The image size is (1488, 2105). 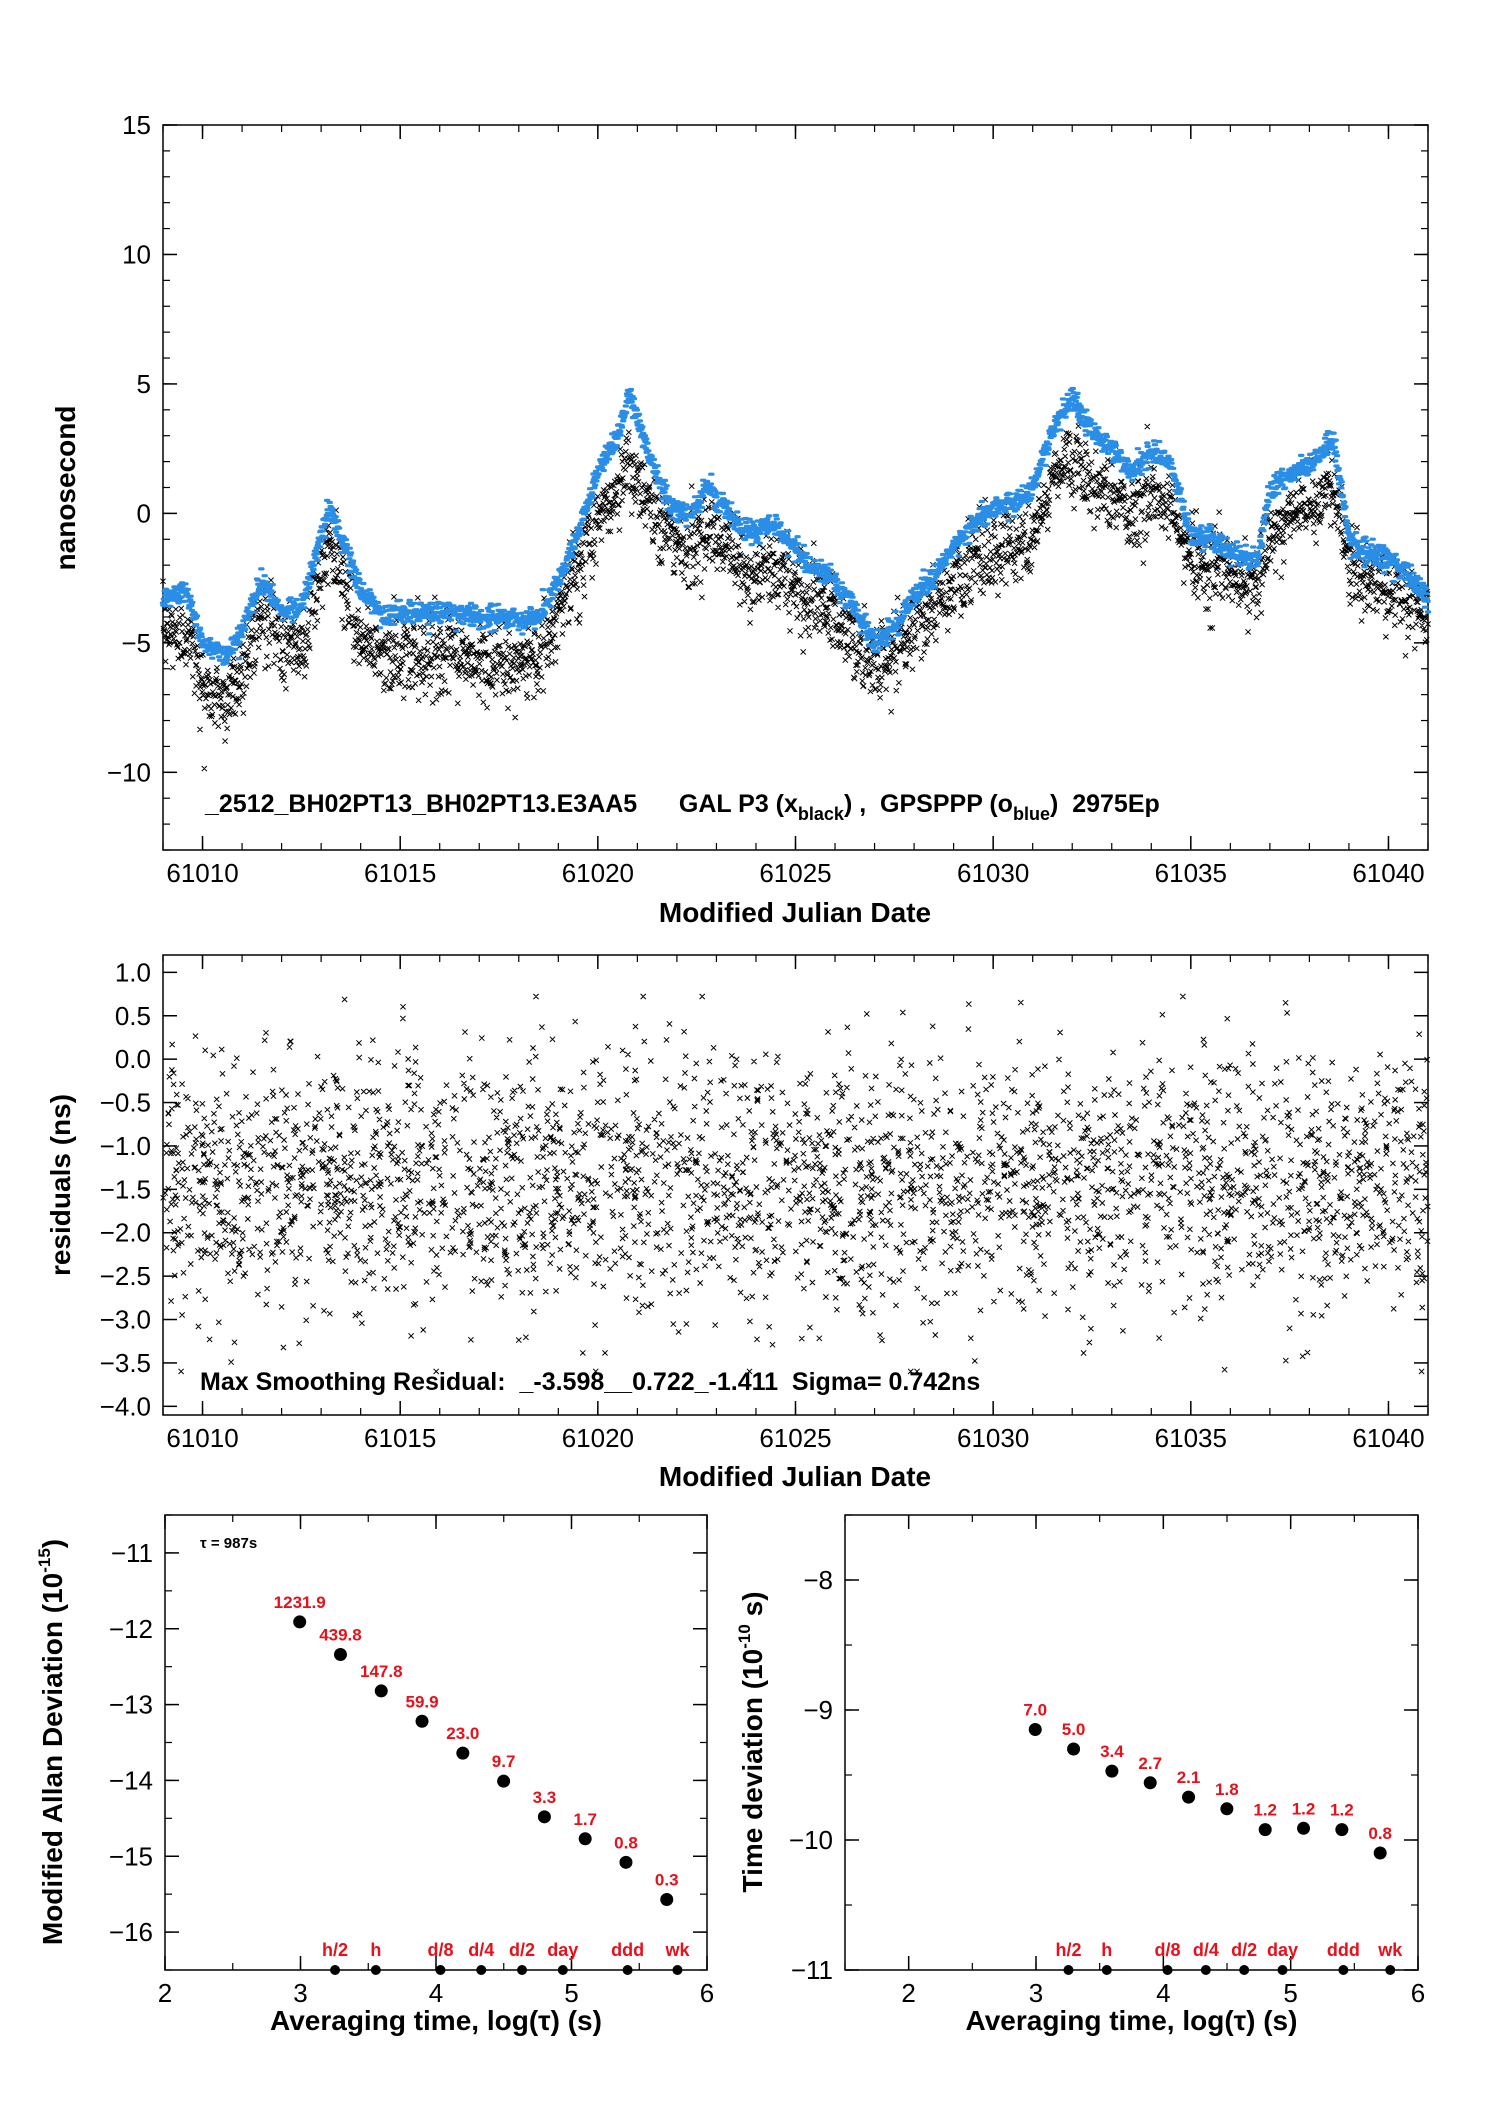 I want to click on y-tick-label: 1.0, so click(x=133, y=972).